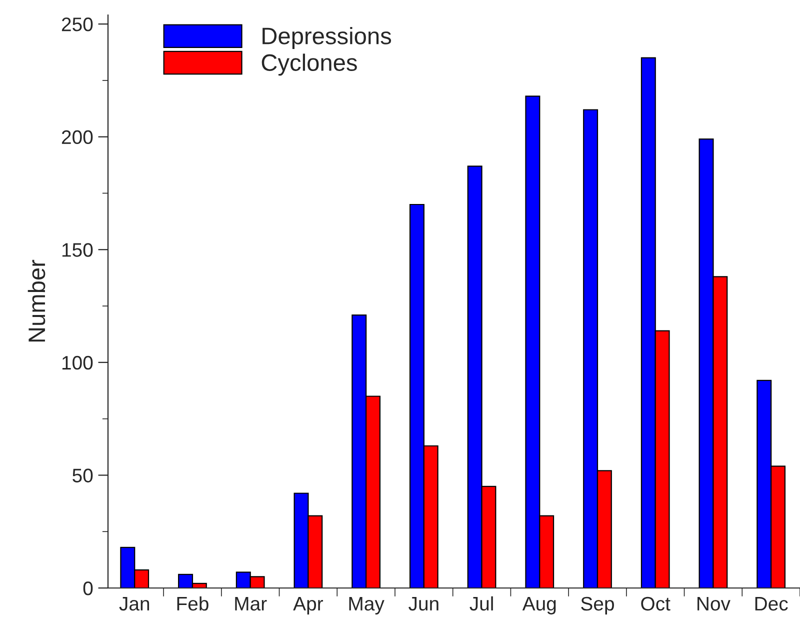 The image size is (800, 627). I want to click on x-tick-label: Mar, so click(251, 604).